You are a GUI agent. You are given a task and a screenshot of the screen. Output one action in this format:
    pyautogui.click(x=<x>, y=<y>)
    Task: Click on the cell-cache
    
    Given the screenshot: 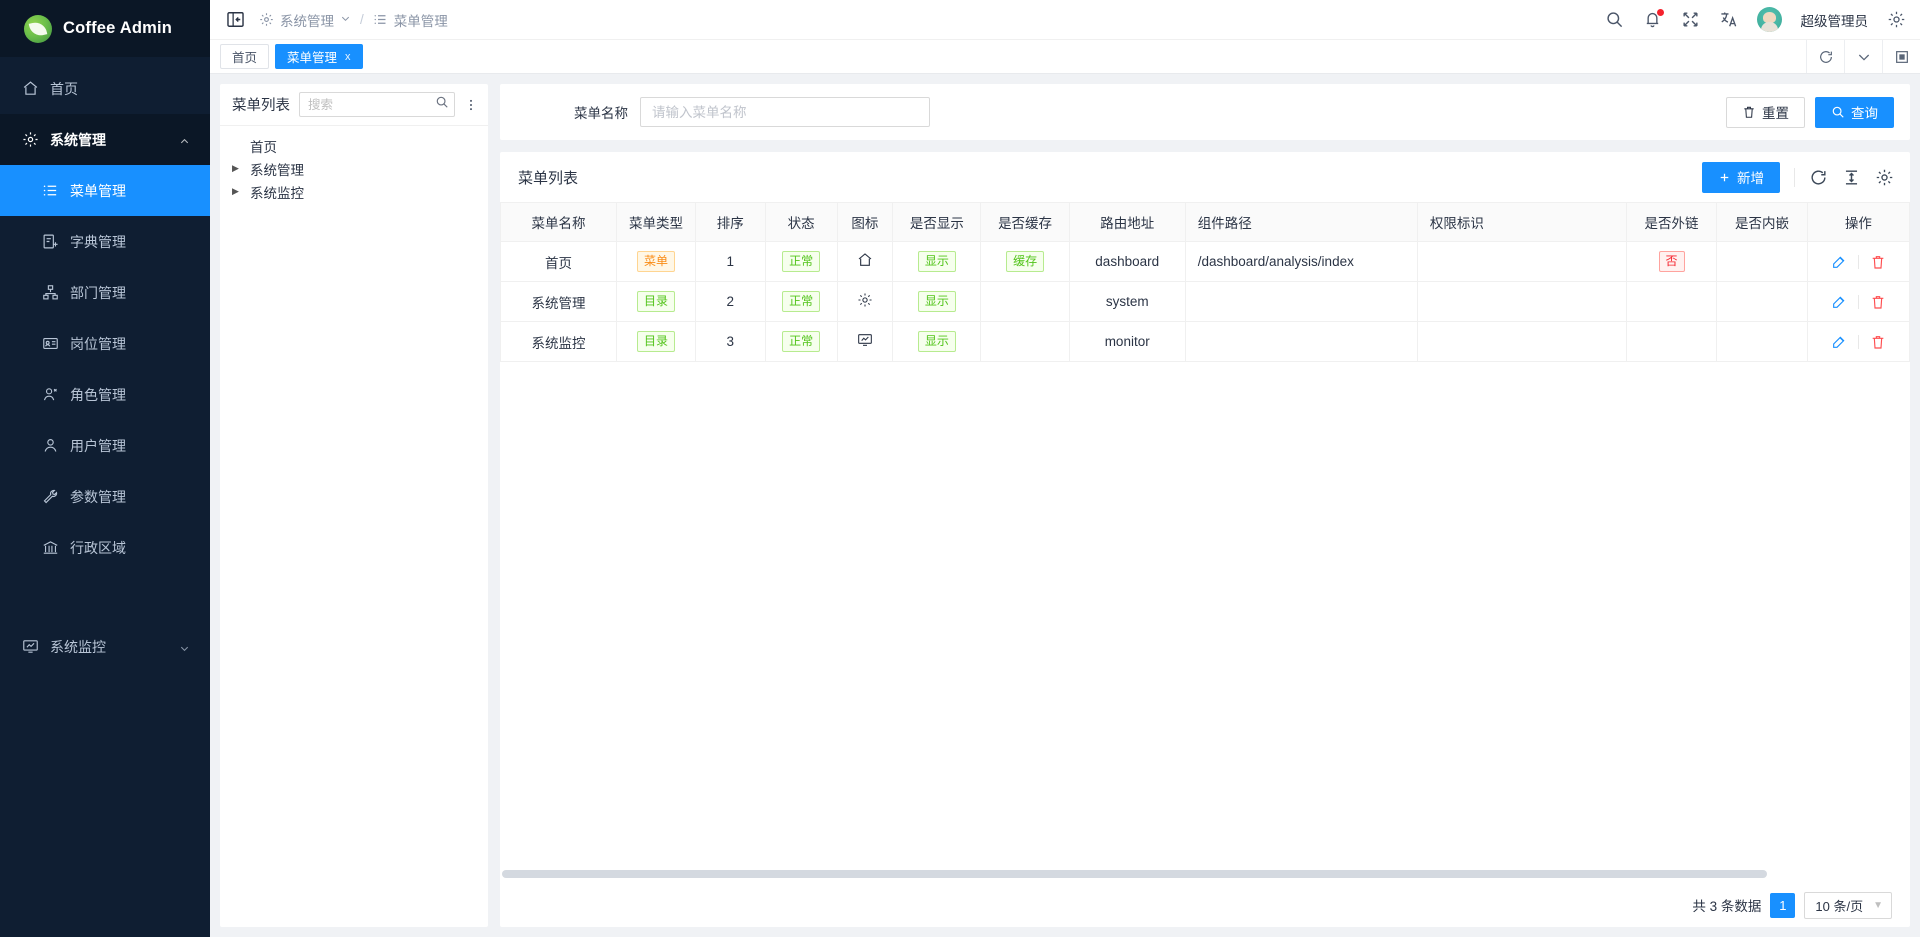 What is the action you would take?
    pyautogui.click(x=1025, y=301)
    